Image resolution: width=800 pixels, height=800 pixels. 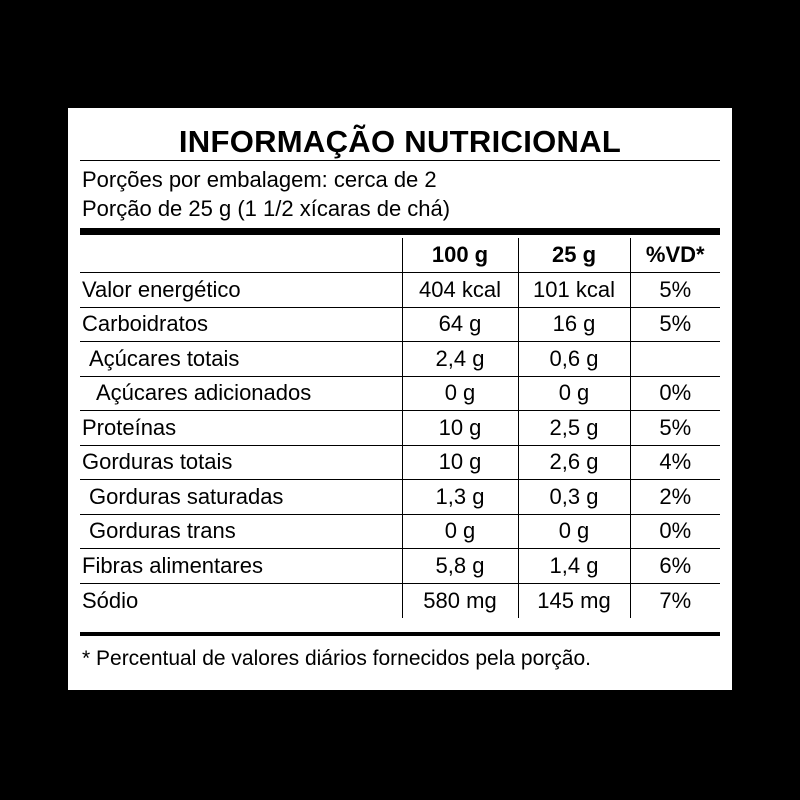 What do you see at coordinates (400, 160) in the screenshot?
I see `divider` at bounding box center [400, 160].